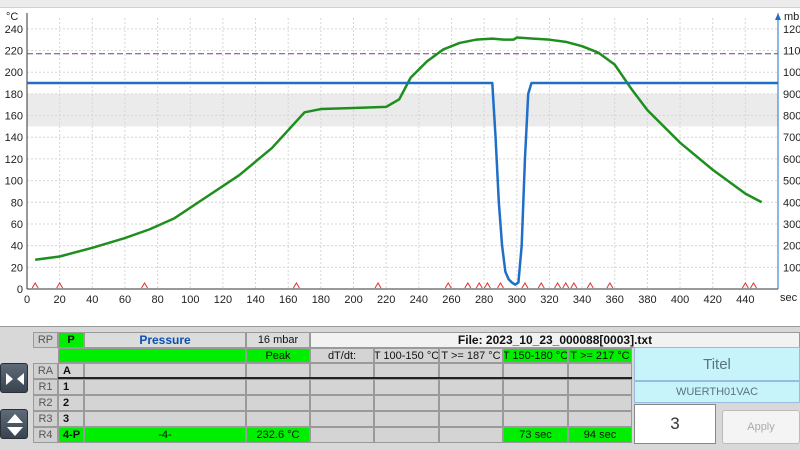 This screenshot has width=800, height=450. Describe the element at coordinates (27, 300) in the screenshot. I see `x-tick-label: 0` at that location.